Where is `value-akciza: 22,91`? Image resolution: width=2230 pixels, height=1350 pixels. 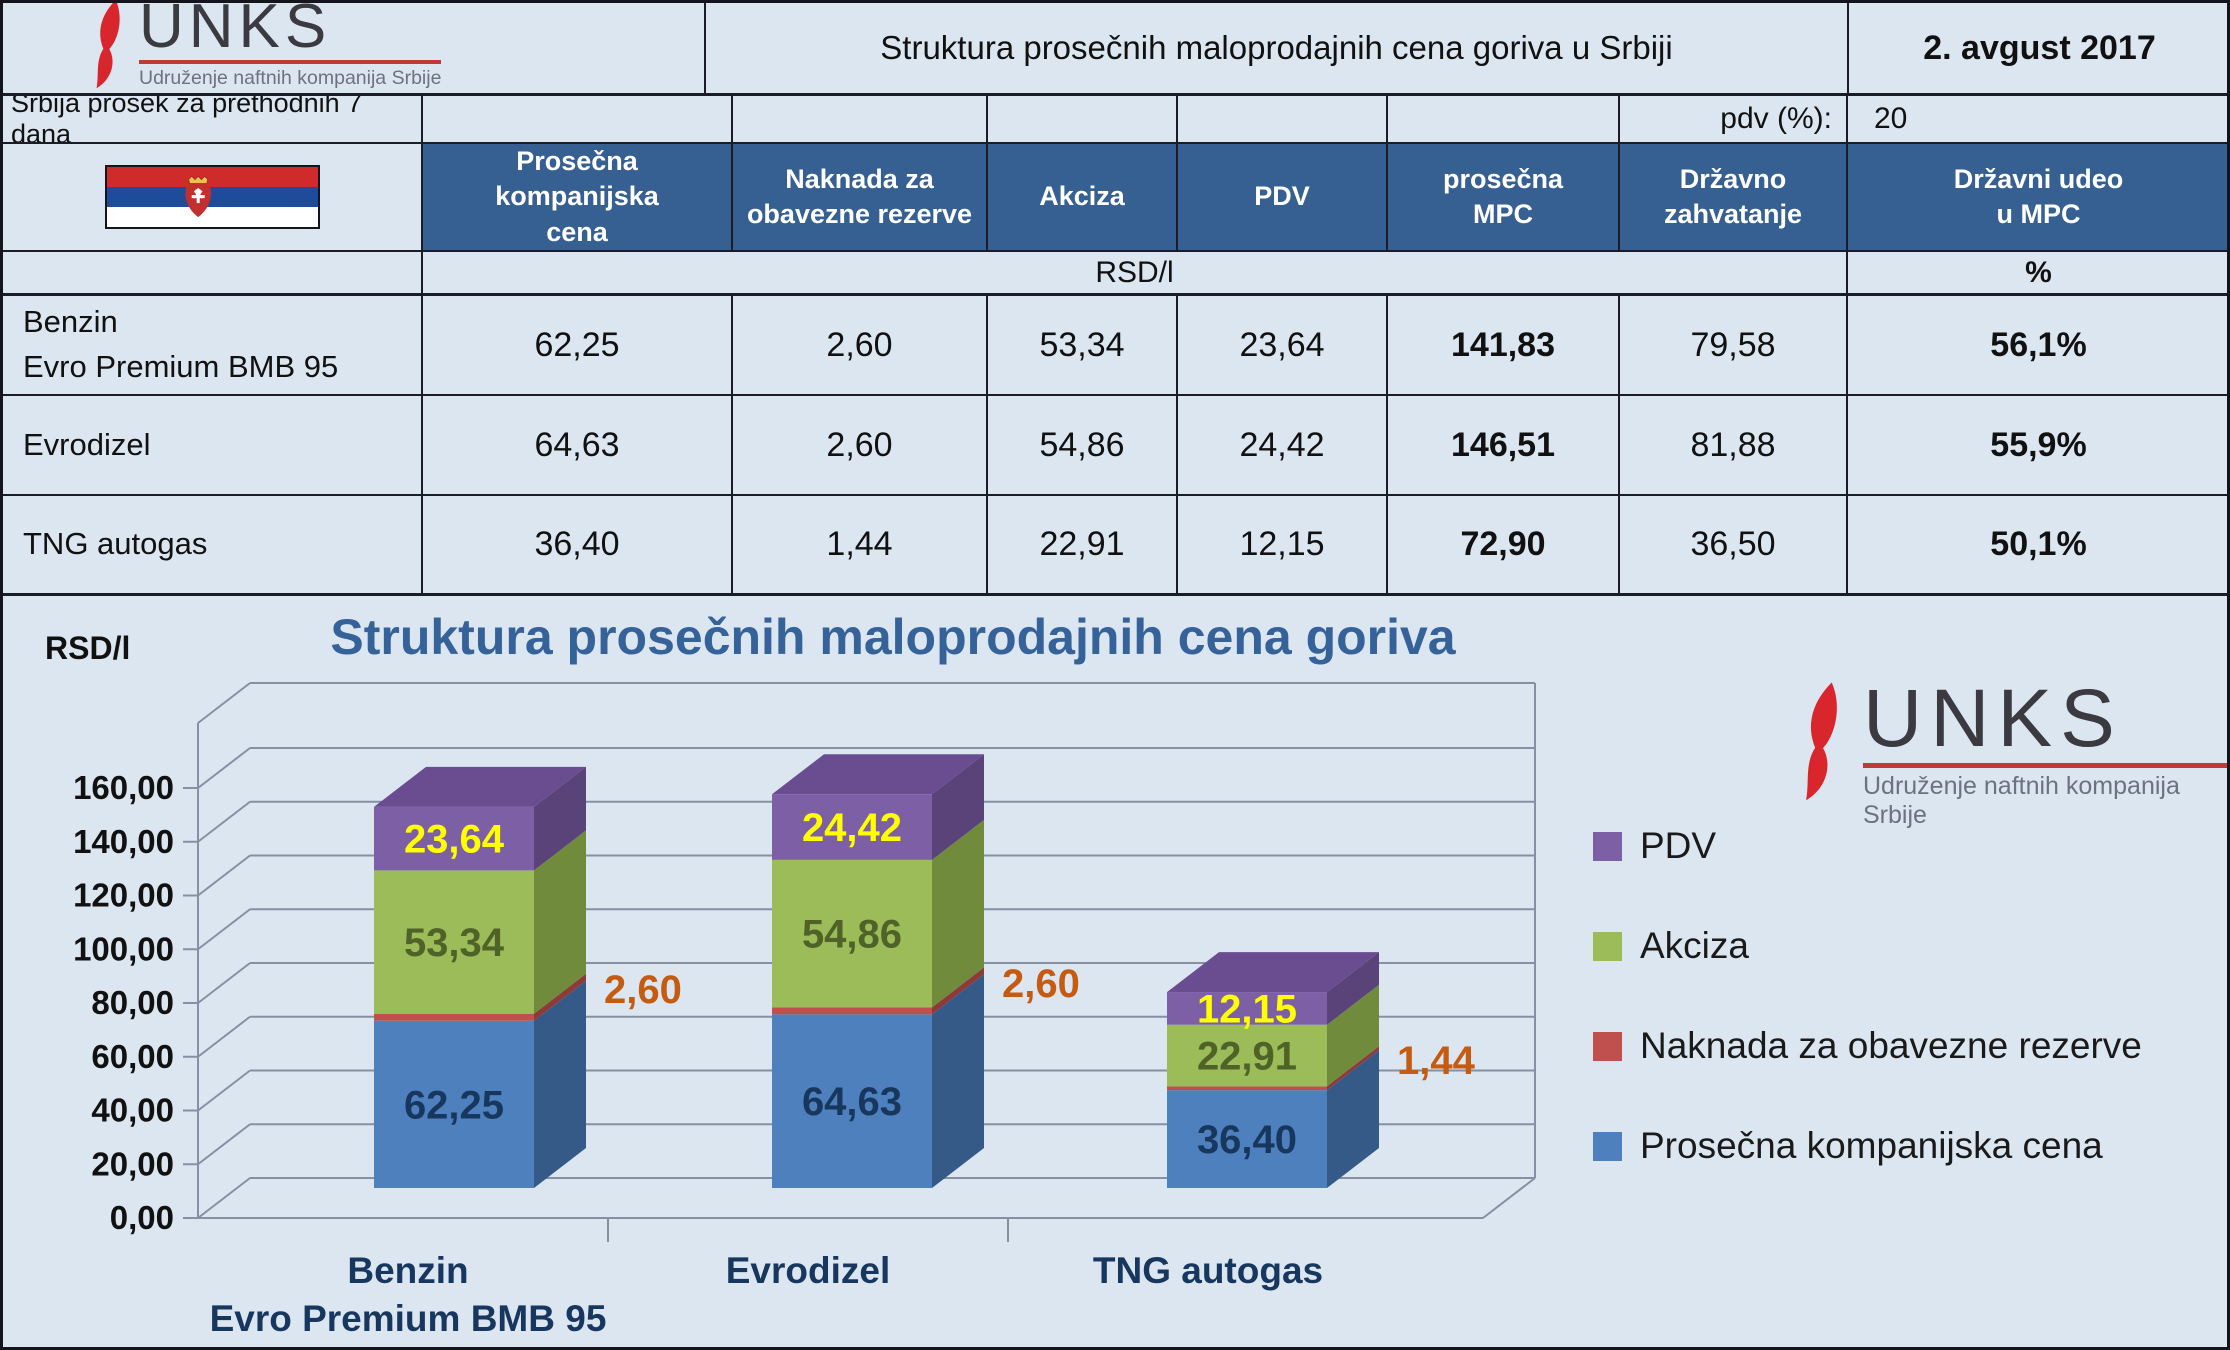 value-akciza: 22,91 is located at coordinates (1083, 544).